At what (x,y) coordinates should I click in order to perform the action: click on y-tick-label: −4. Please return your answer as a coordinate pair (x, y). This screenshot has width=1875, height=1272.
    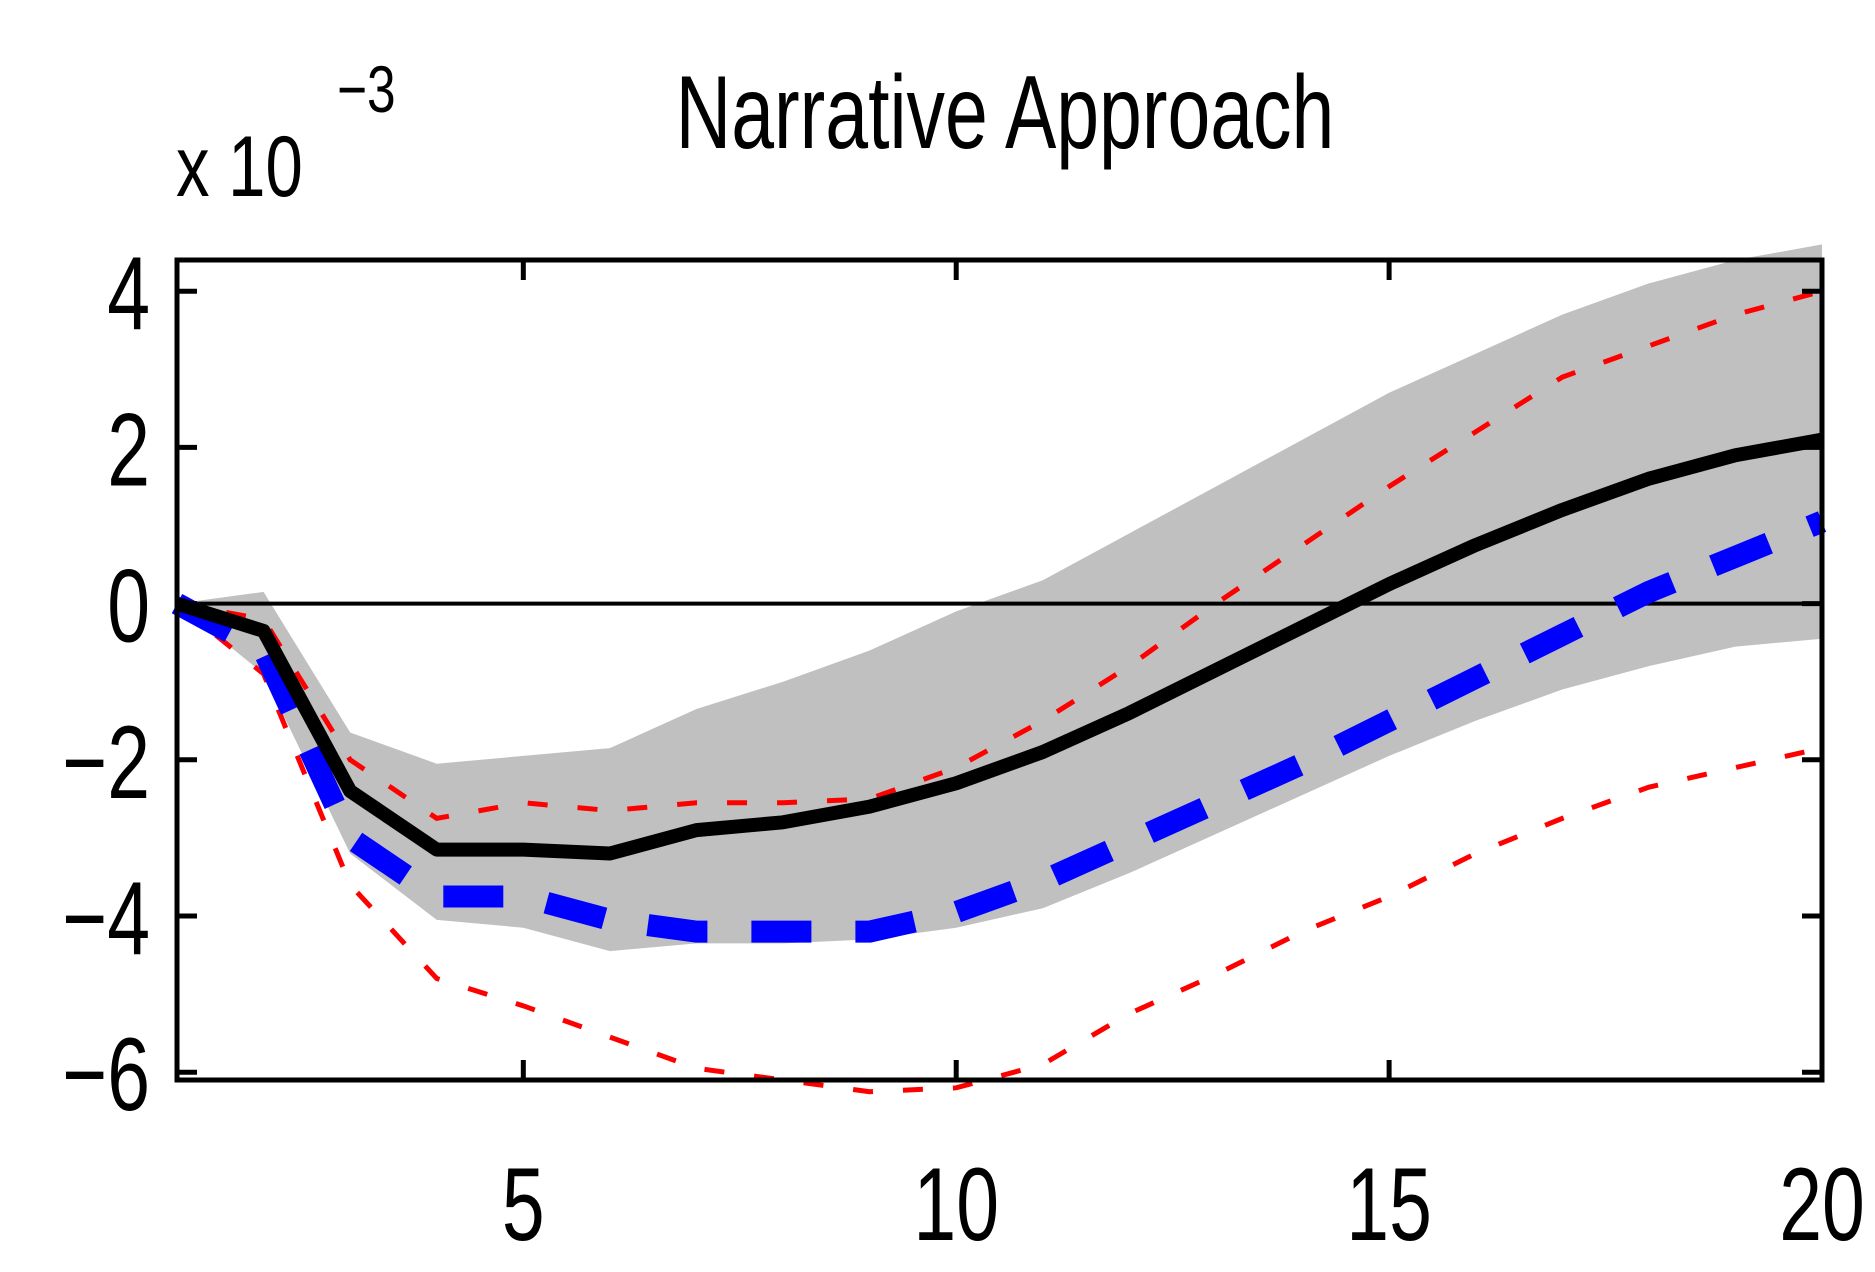
    Looking at the image, I should click on (106, 919).